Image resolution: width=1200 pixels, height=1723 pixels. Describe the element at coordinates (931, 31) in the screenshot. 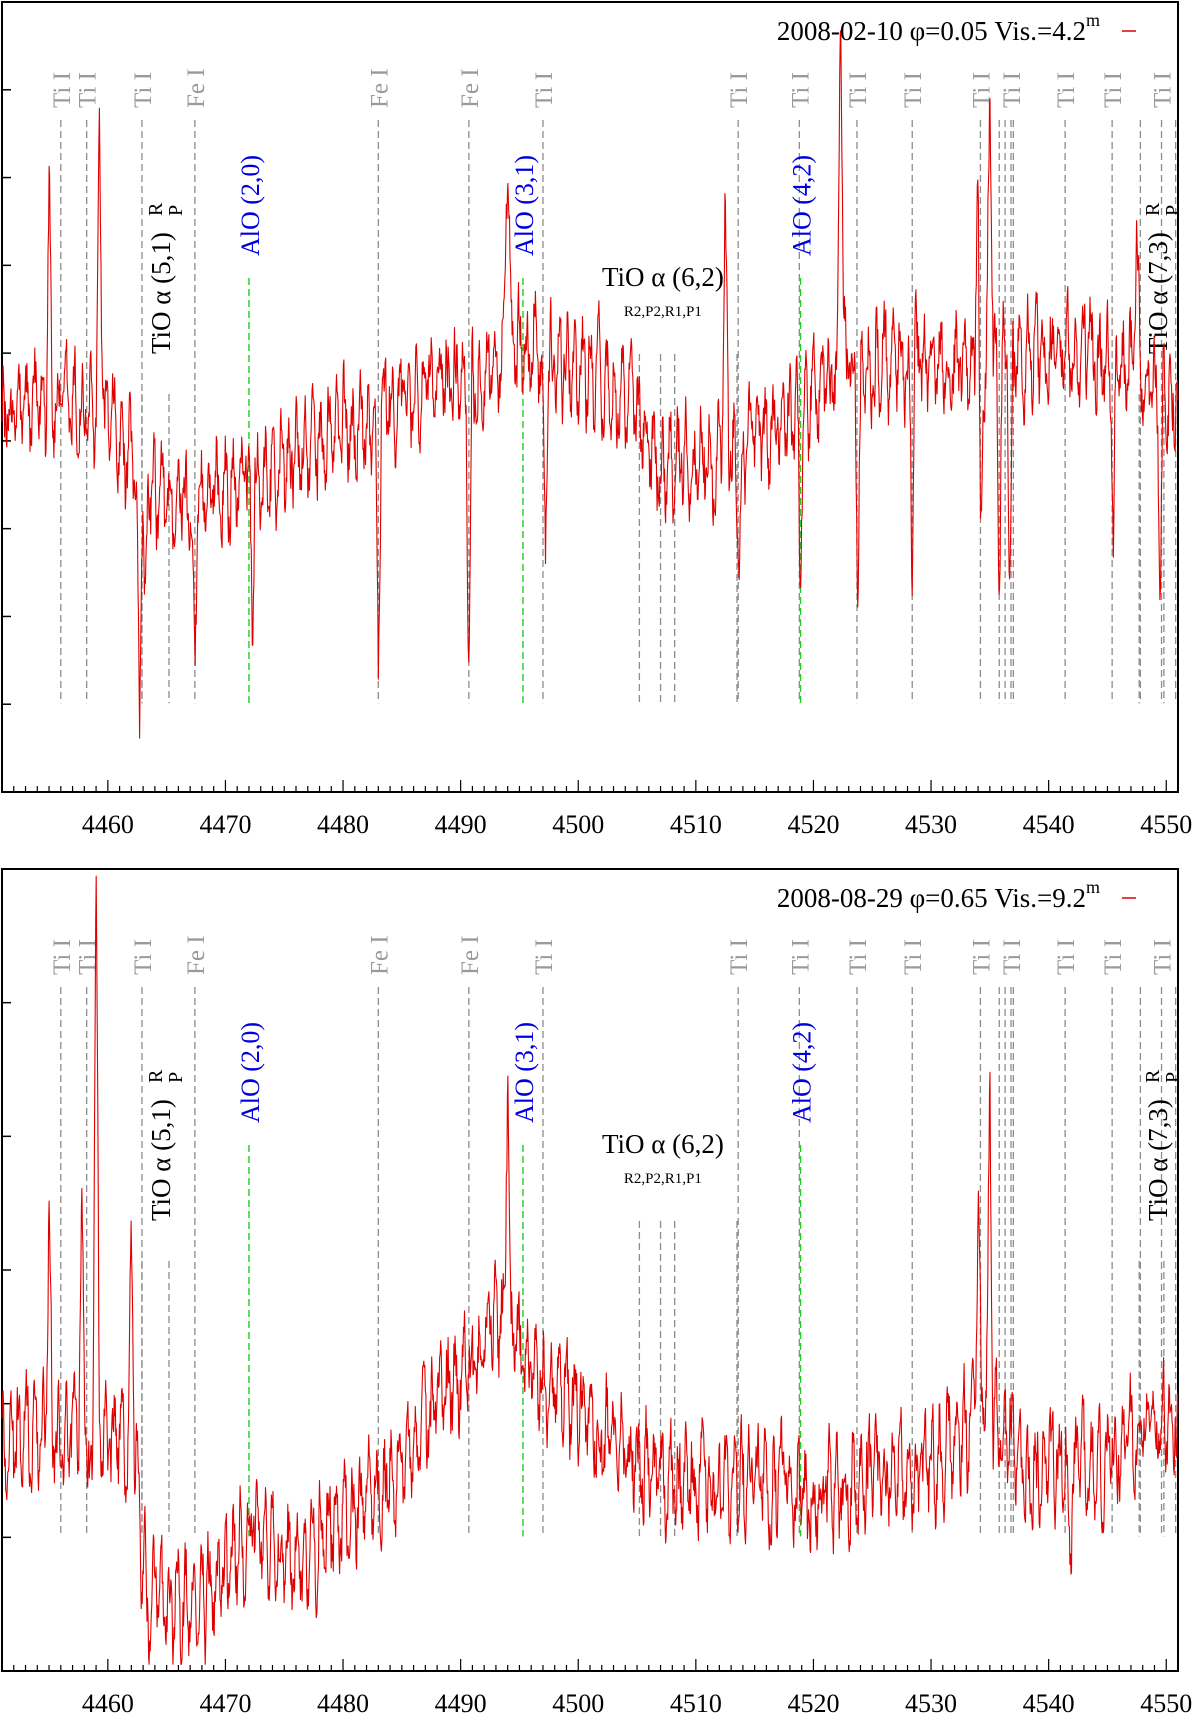

I see `legend-label: 2008-02-10 φ=0.05 Vis.=4.2` at that location.